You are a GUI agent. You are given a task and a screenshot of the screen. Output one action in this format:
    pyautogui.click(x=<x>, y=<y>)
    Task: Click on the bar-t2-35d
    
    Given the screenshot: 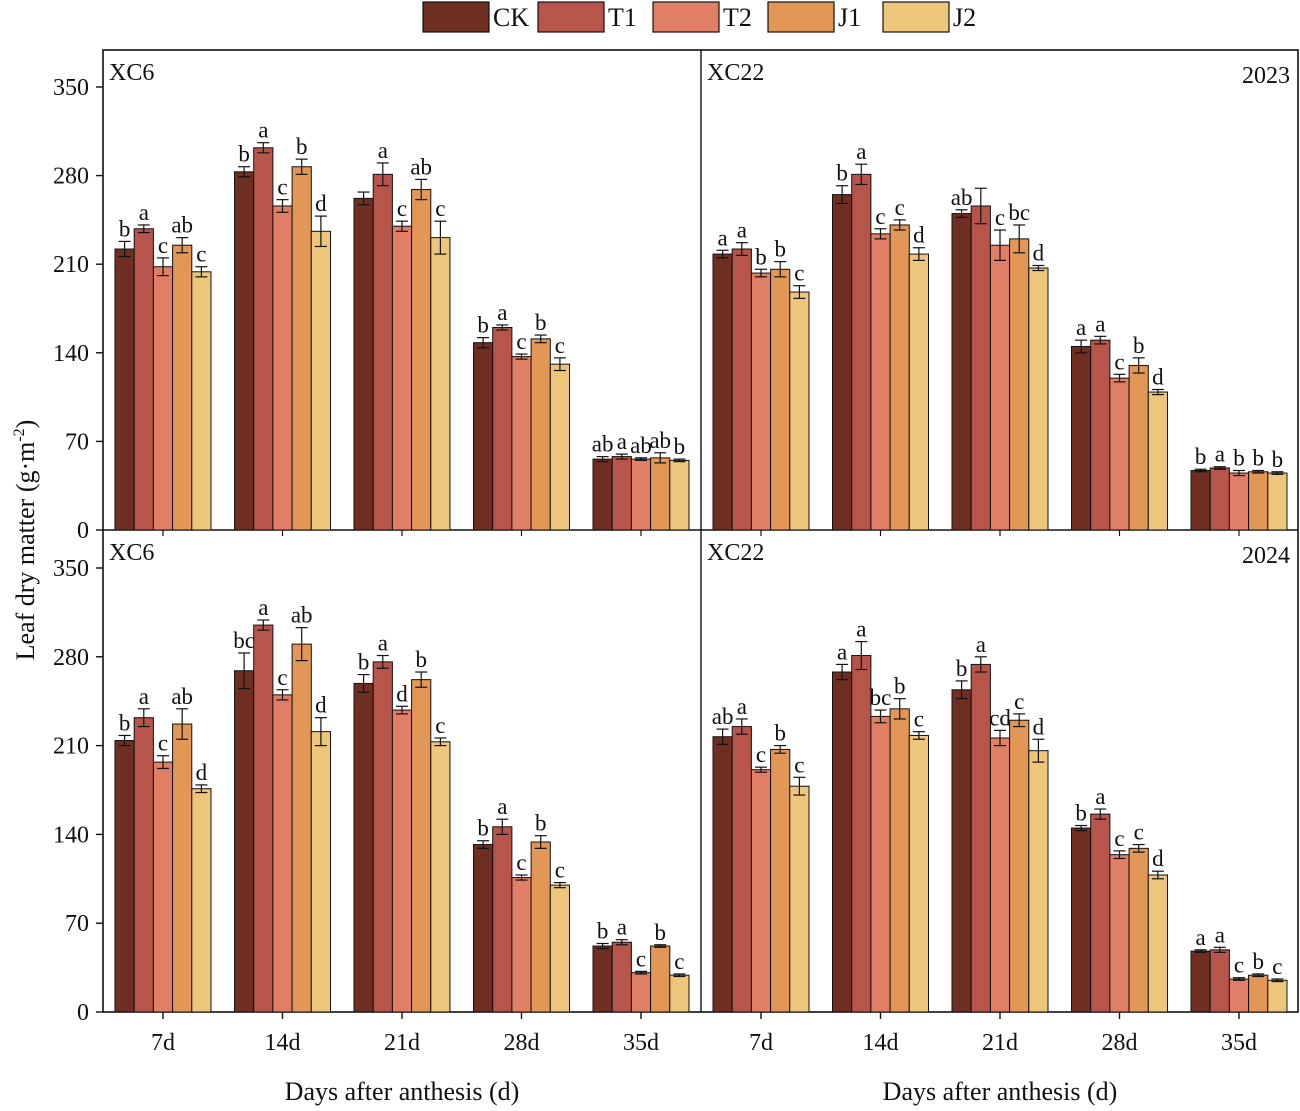 What is the action you would take?
    pyautogui.click(x=641, y=992)
    